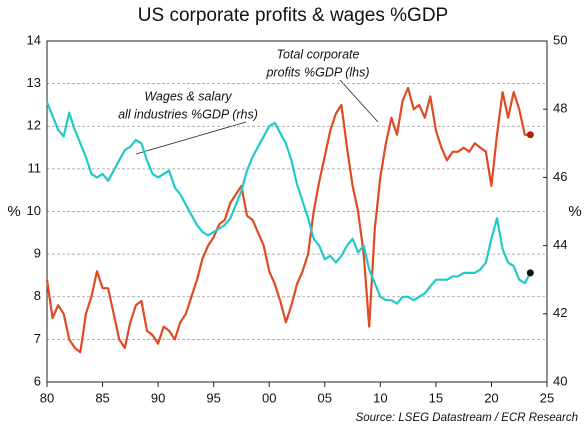 Image resolution: width=587 pixels, height=428 pixels. I want to click on x-tick-label: 00, so click(269, 397).